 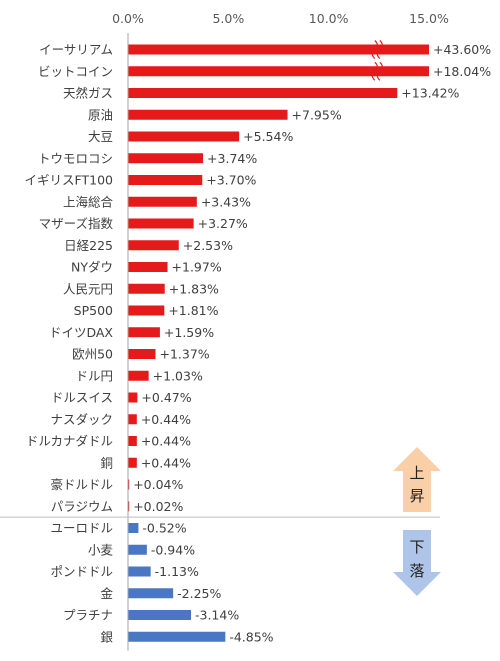 I want to click on up-arrow-char-1: 上, so click(x=416, y=473).